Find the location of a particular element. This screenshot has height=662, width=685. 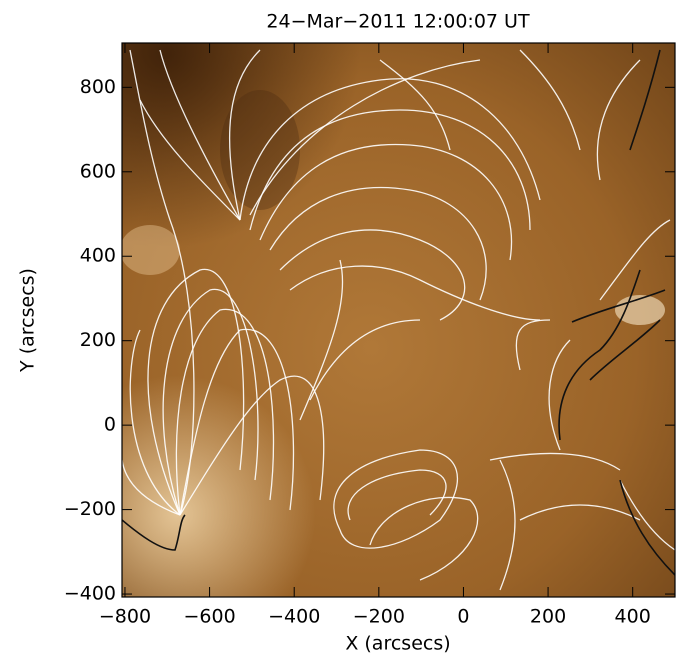

x-tick-label: 200 is located at coordinates (548, 617).